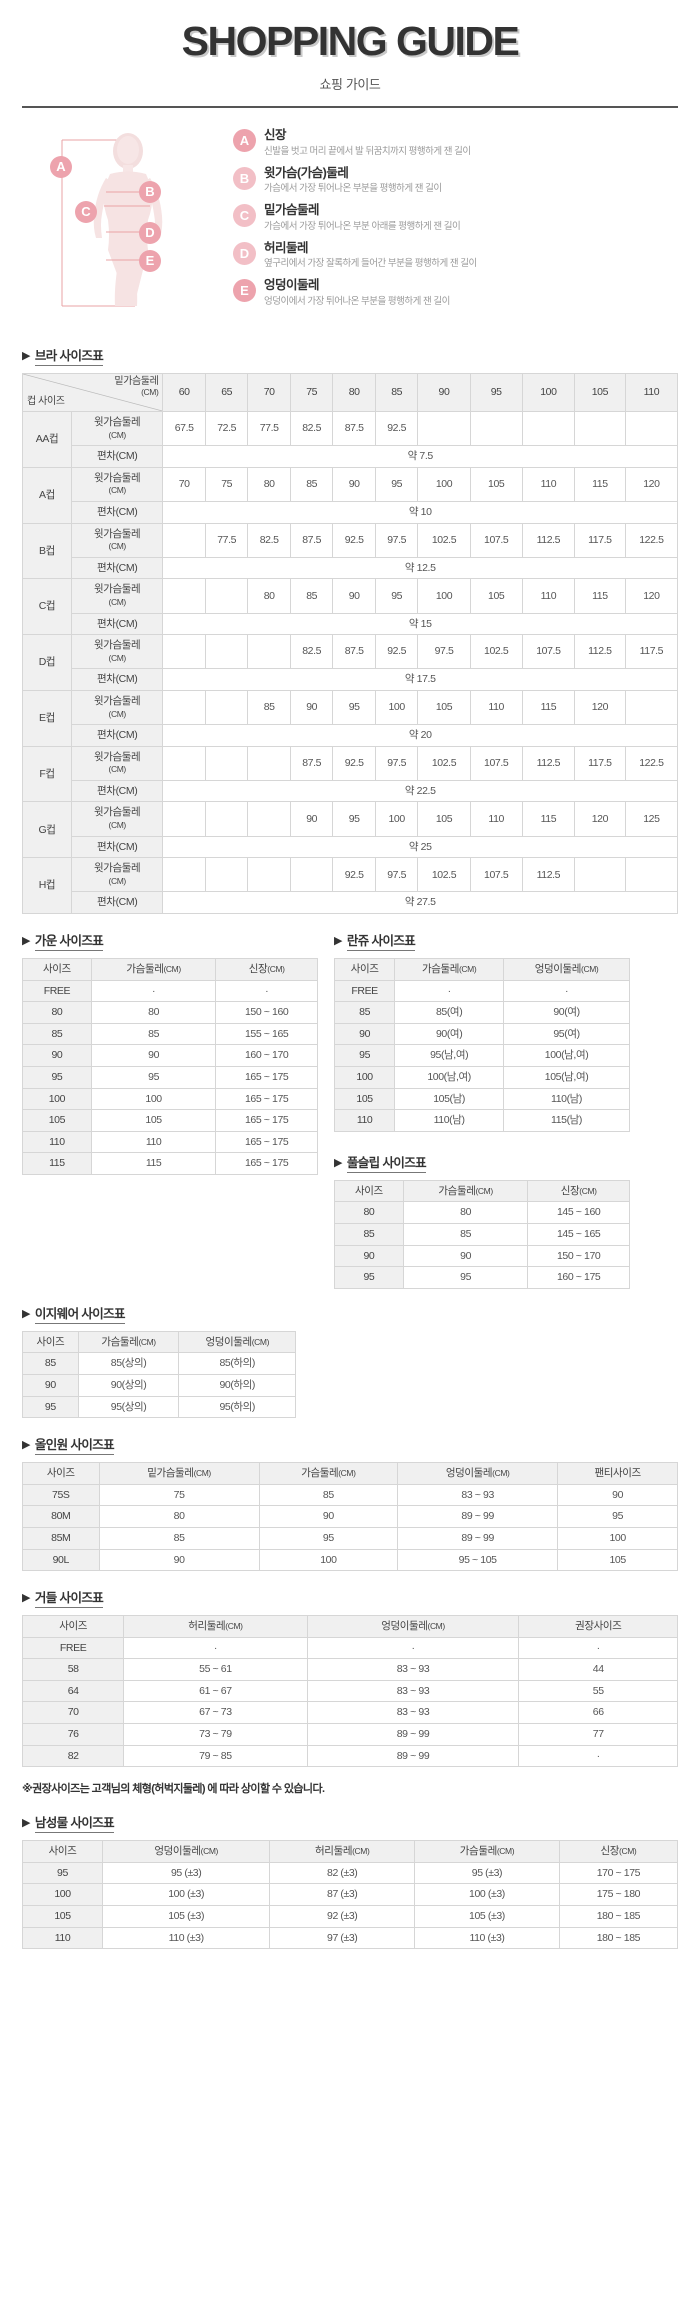 This screenshot has width=700, height=2310. What do you see at coordinates (47, 551) in the screenshot?
I see `bra-cup-label: B컵` at bounding box center [47, 551].